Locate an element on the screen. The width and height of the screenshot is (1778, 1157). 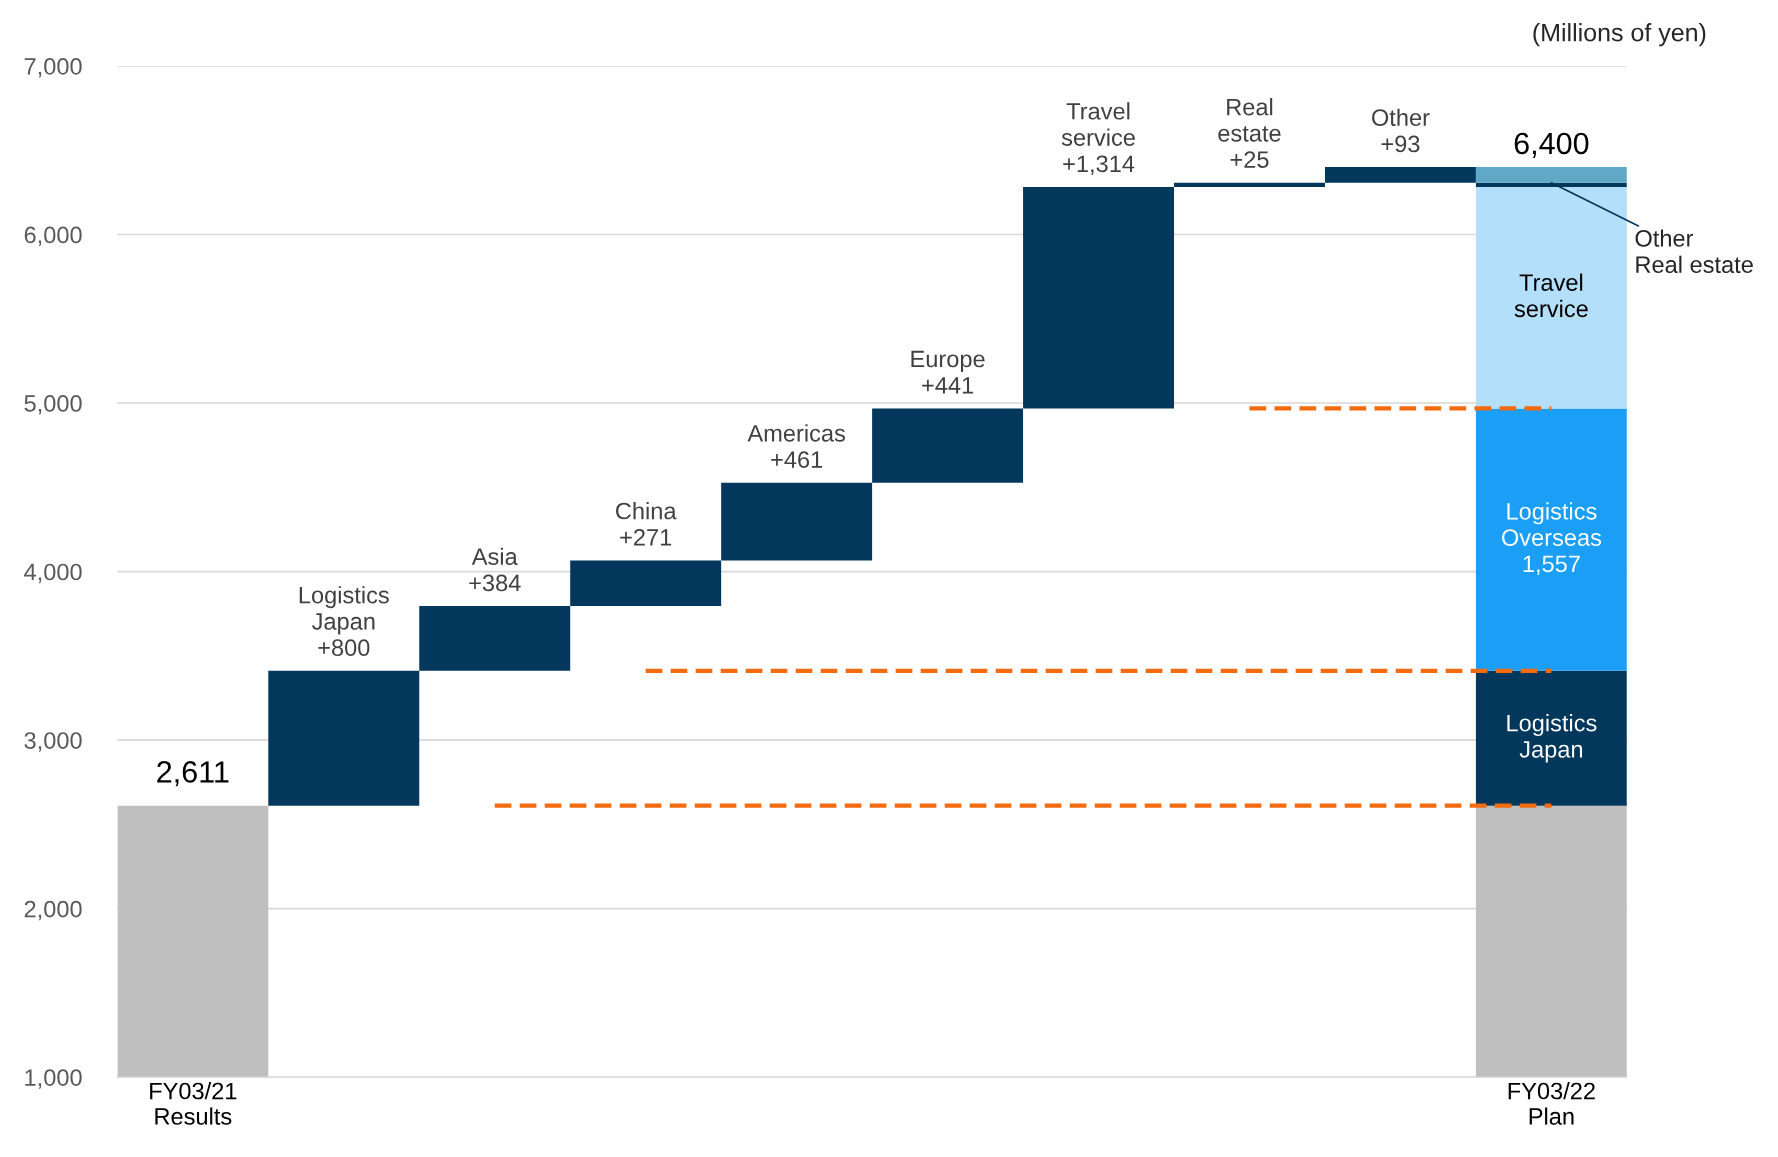
y-tick-label: 5,000 is located at coordinates (53, 405).